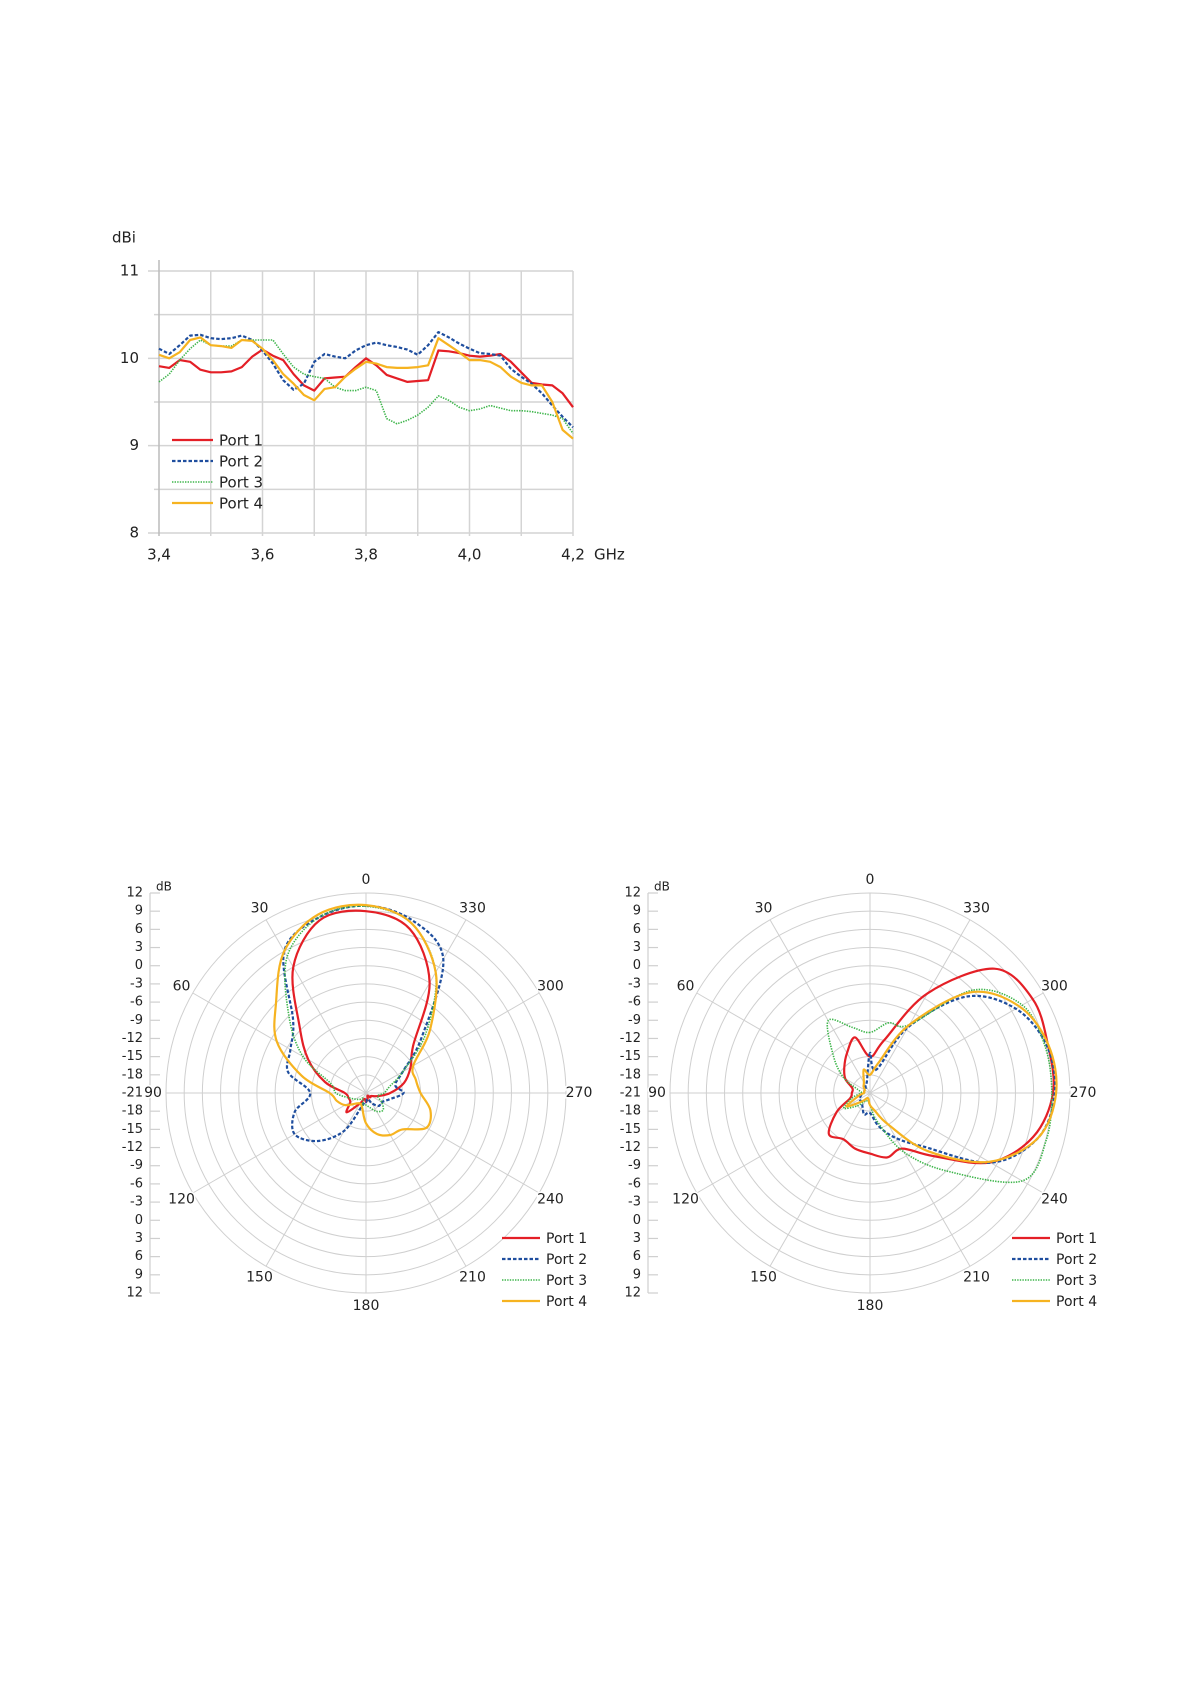  What do you see at coordinates (870, 1306) in the screenshot?
I see `angle-tick-label: 180` at bounding box center [870, 1306].